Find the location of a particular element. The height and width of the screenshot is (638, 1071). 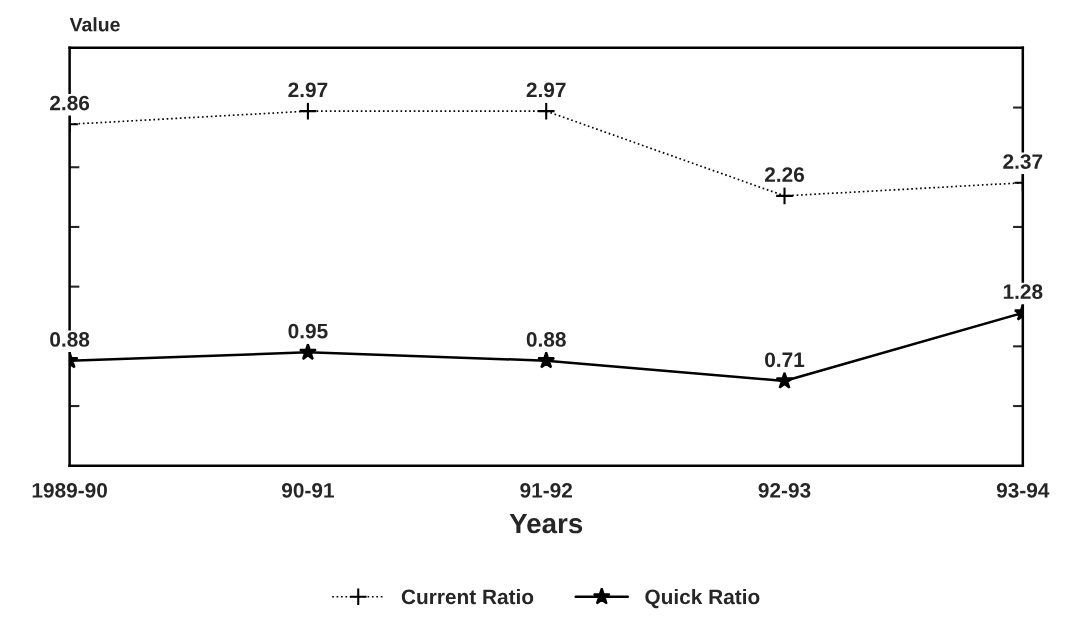

data-label: 2.86 is located at coordinates (70, 103).